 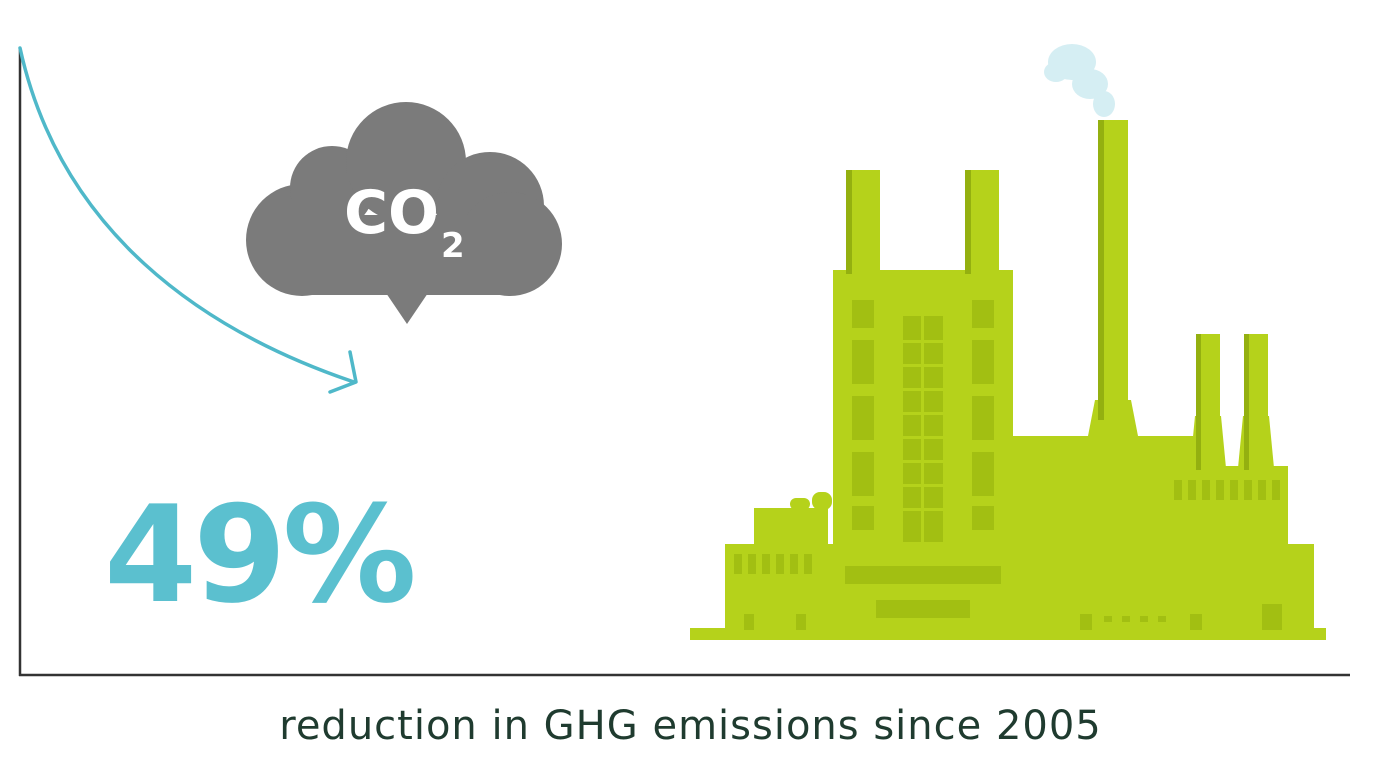 I want to click on smoke-icon, so click(x=1079, y=80).